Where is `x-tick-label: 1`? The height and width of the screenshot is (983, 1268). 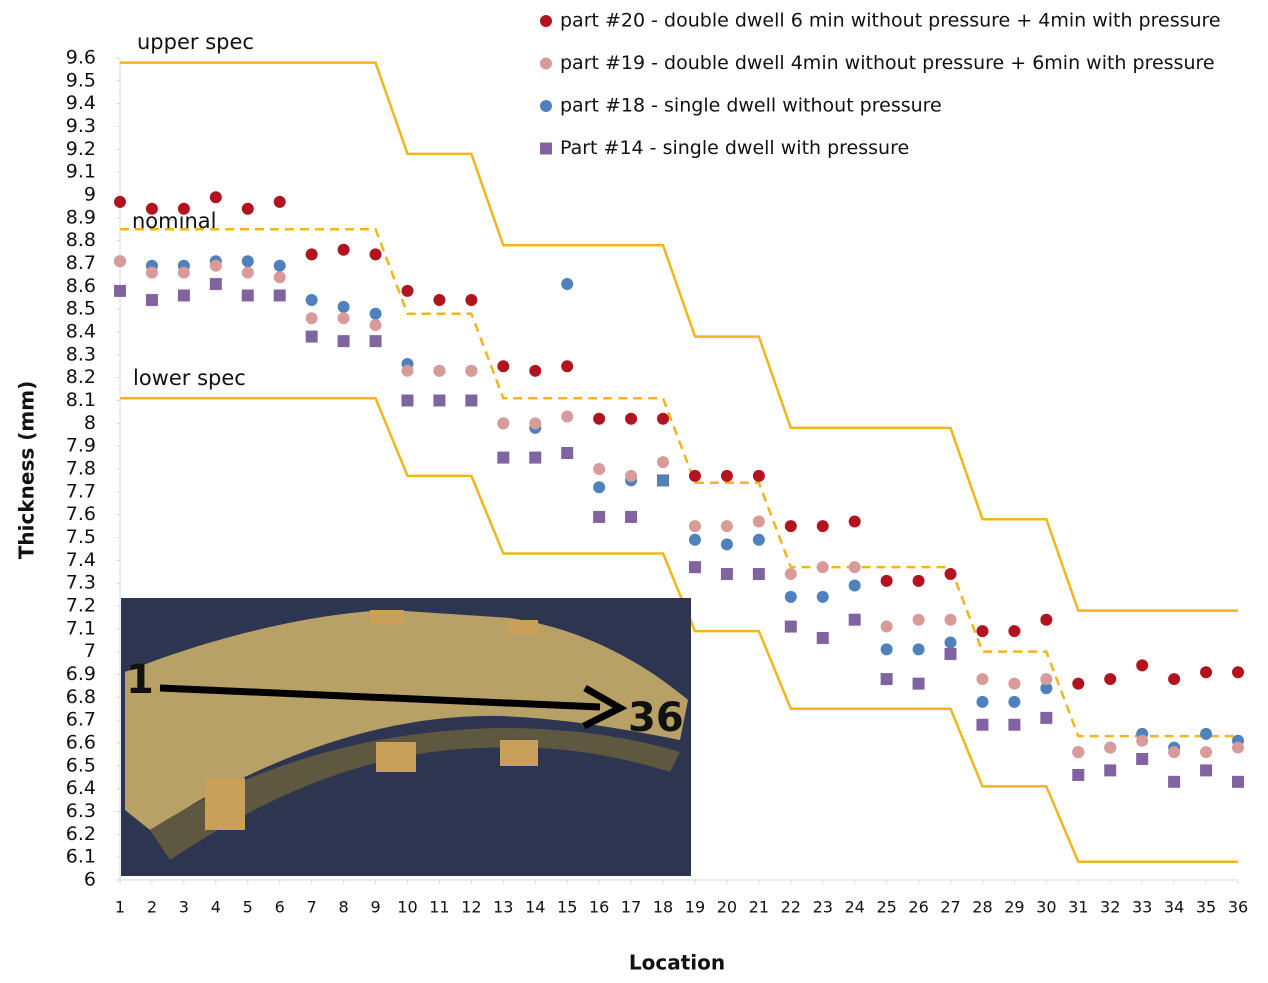 x-tick-label: 1 is located at coordinates (120, 907).